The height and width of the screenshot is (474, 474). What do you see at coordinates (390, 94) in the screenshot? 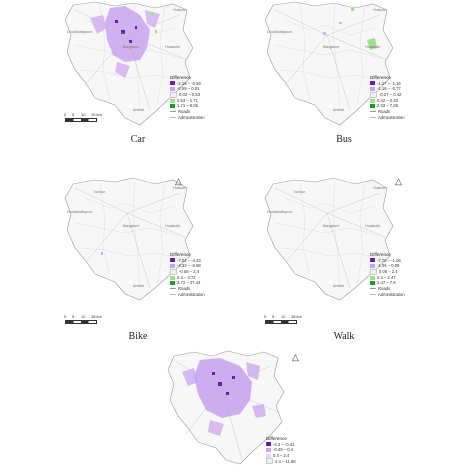
I see `legend-class: -0.27 – 0.42` at bounding box center [390, 94].